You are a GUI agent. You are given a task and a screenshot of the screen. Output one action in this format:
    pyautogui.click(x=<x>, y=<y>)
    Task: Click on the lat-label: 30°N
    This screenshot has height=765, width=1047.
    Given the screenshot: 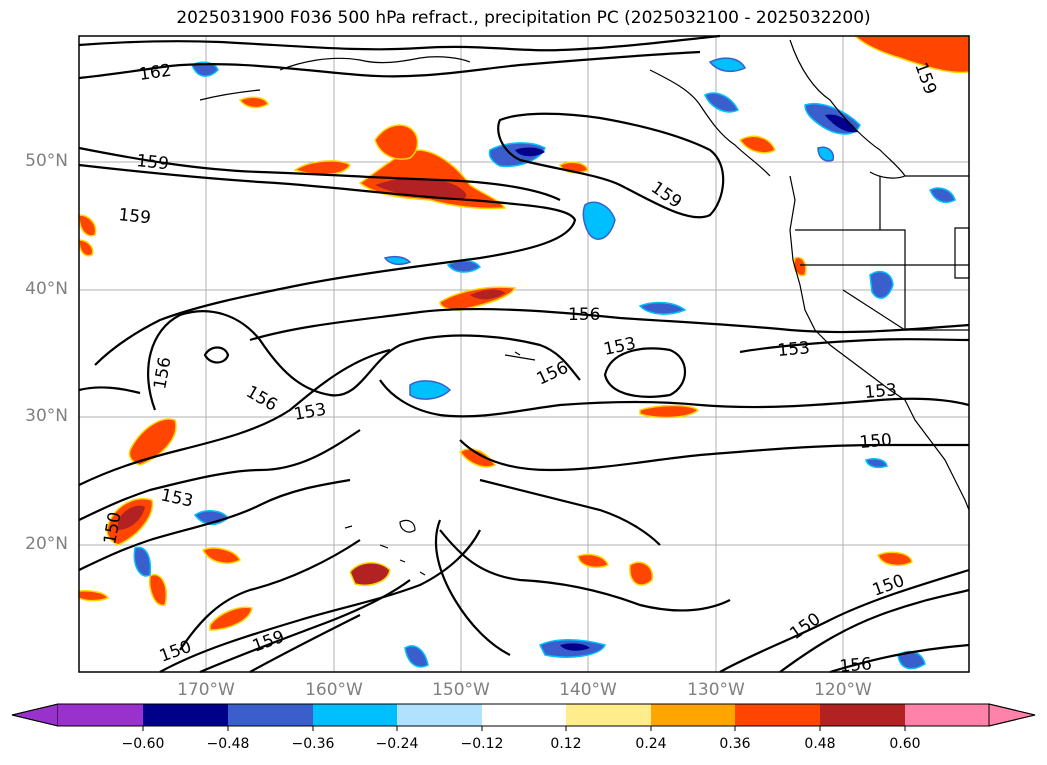 What is the action you would take?
    pyautogui.click(x=46, y=416)
    